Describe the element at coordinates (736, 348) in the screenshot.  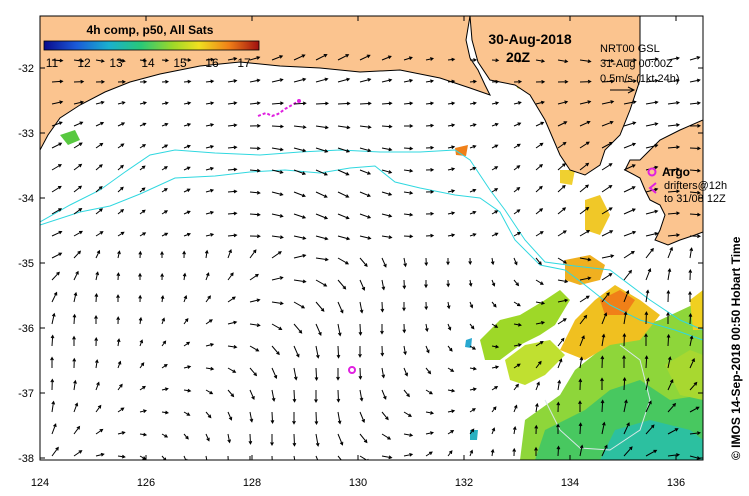
I see `imos-credit: © IMOS 14-Sep-2018 00:50 Hobart Time` at that location.